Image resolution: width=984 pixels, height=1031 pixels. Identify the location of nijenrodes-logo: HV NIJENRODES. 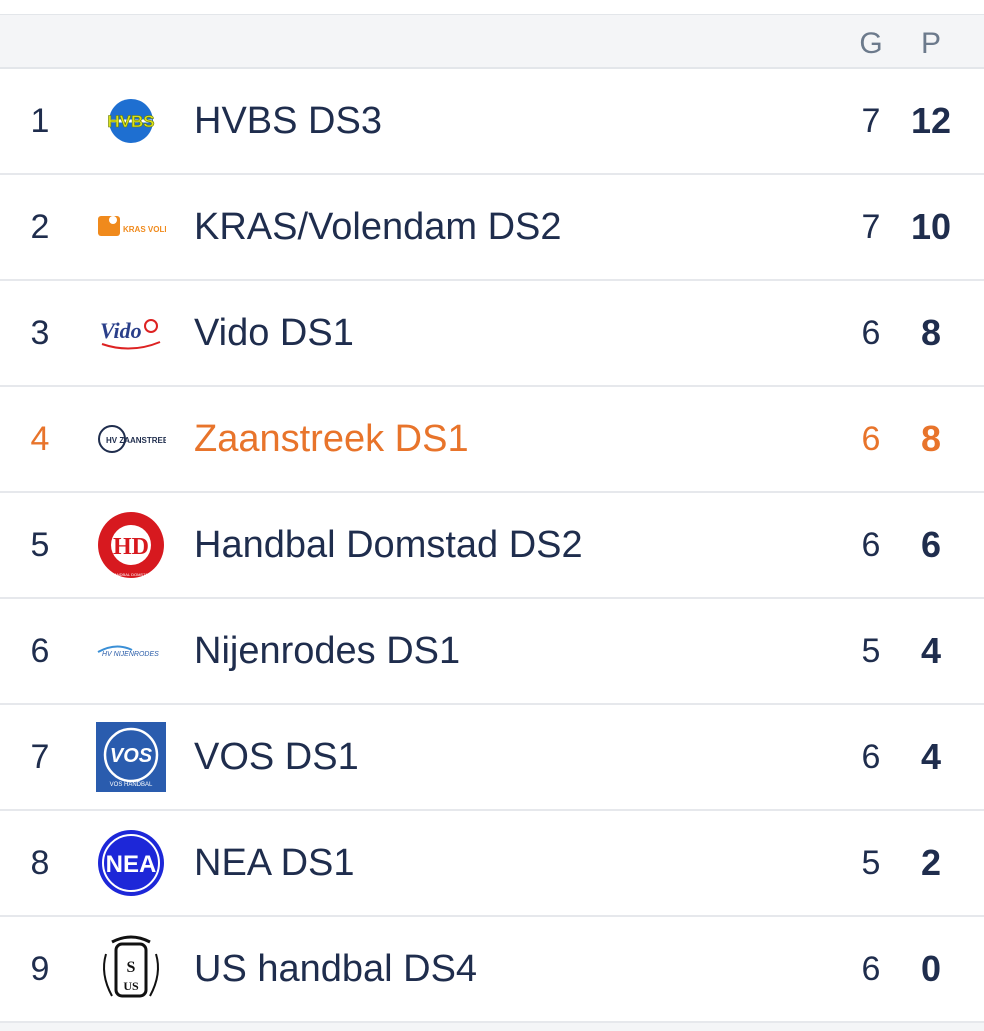
(131, 651).